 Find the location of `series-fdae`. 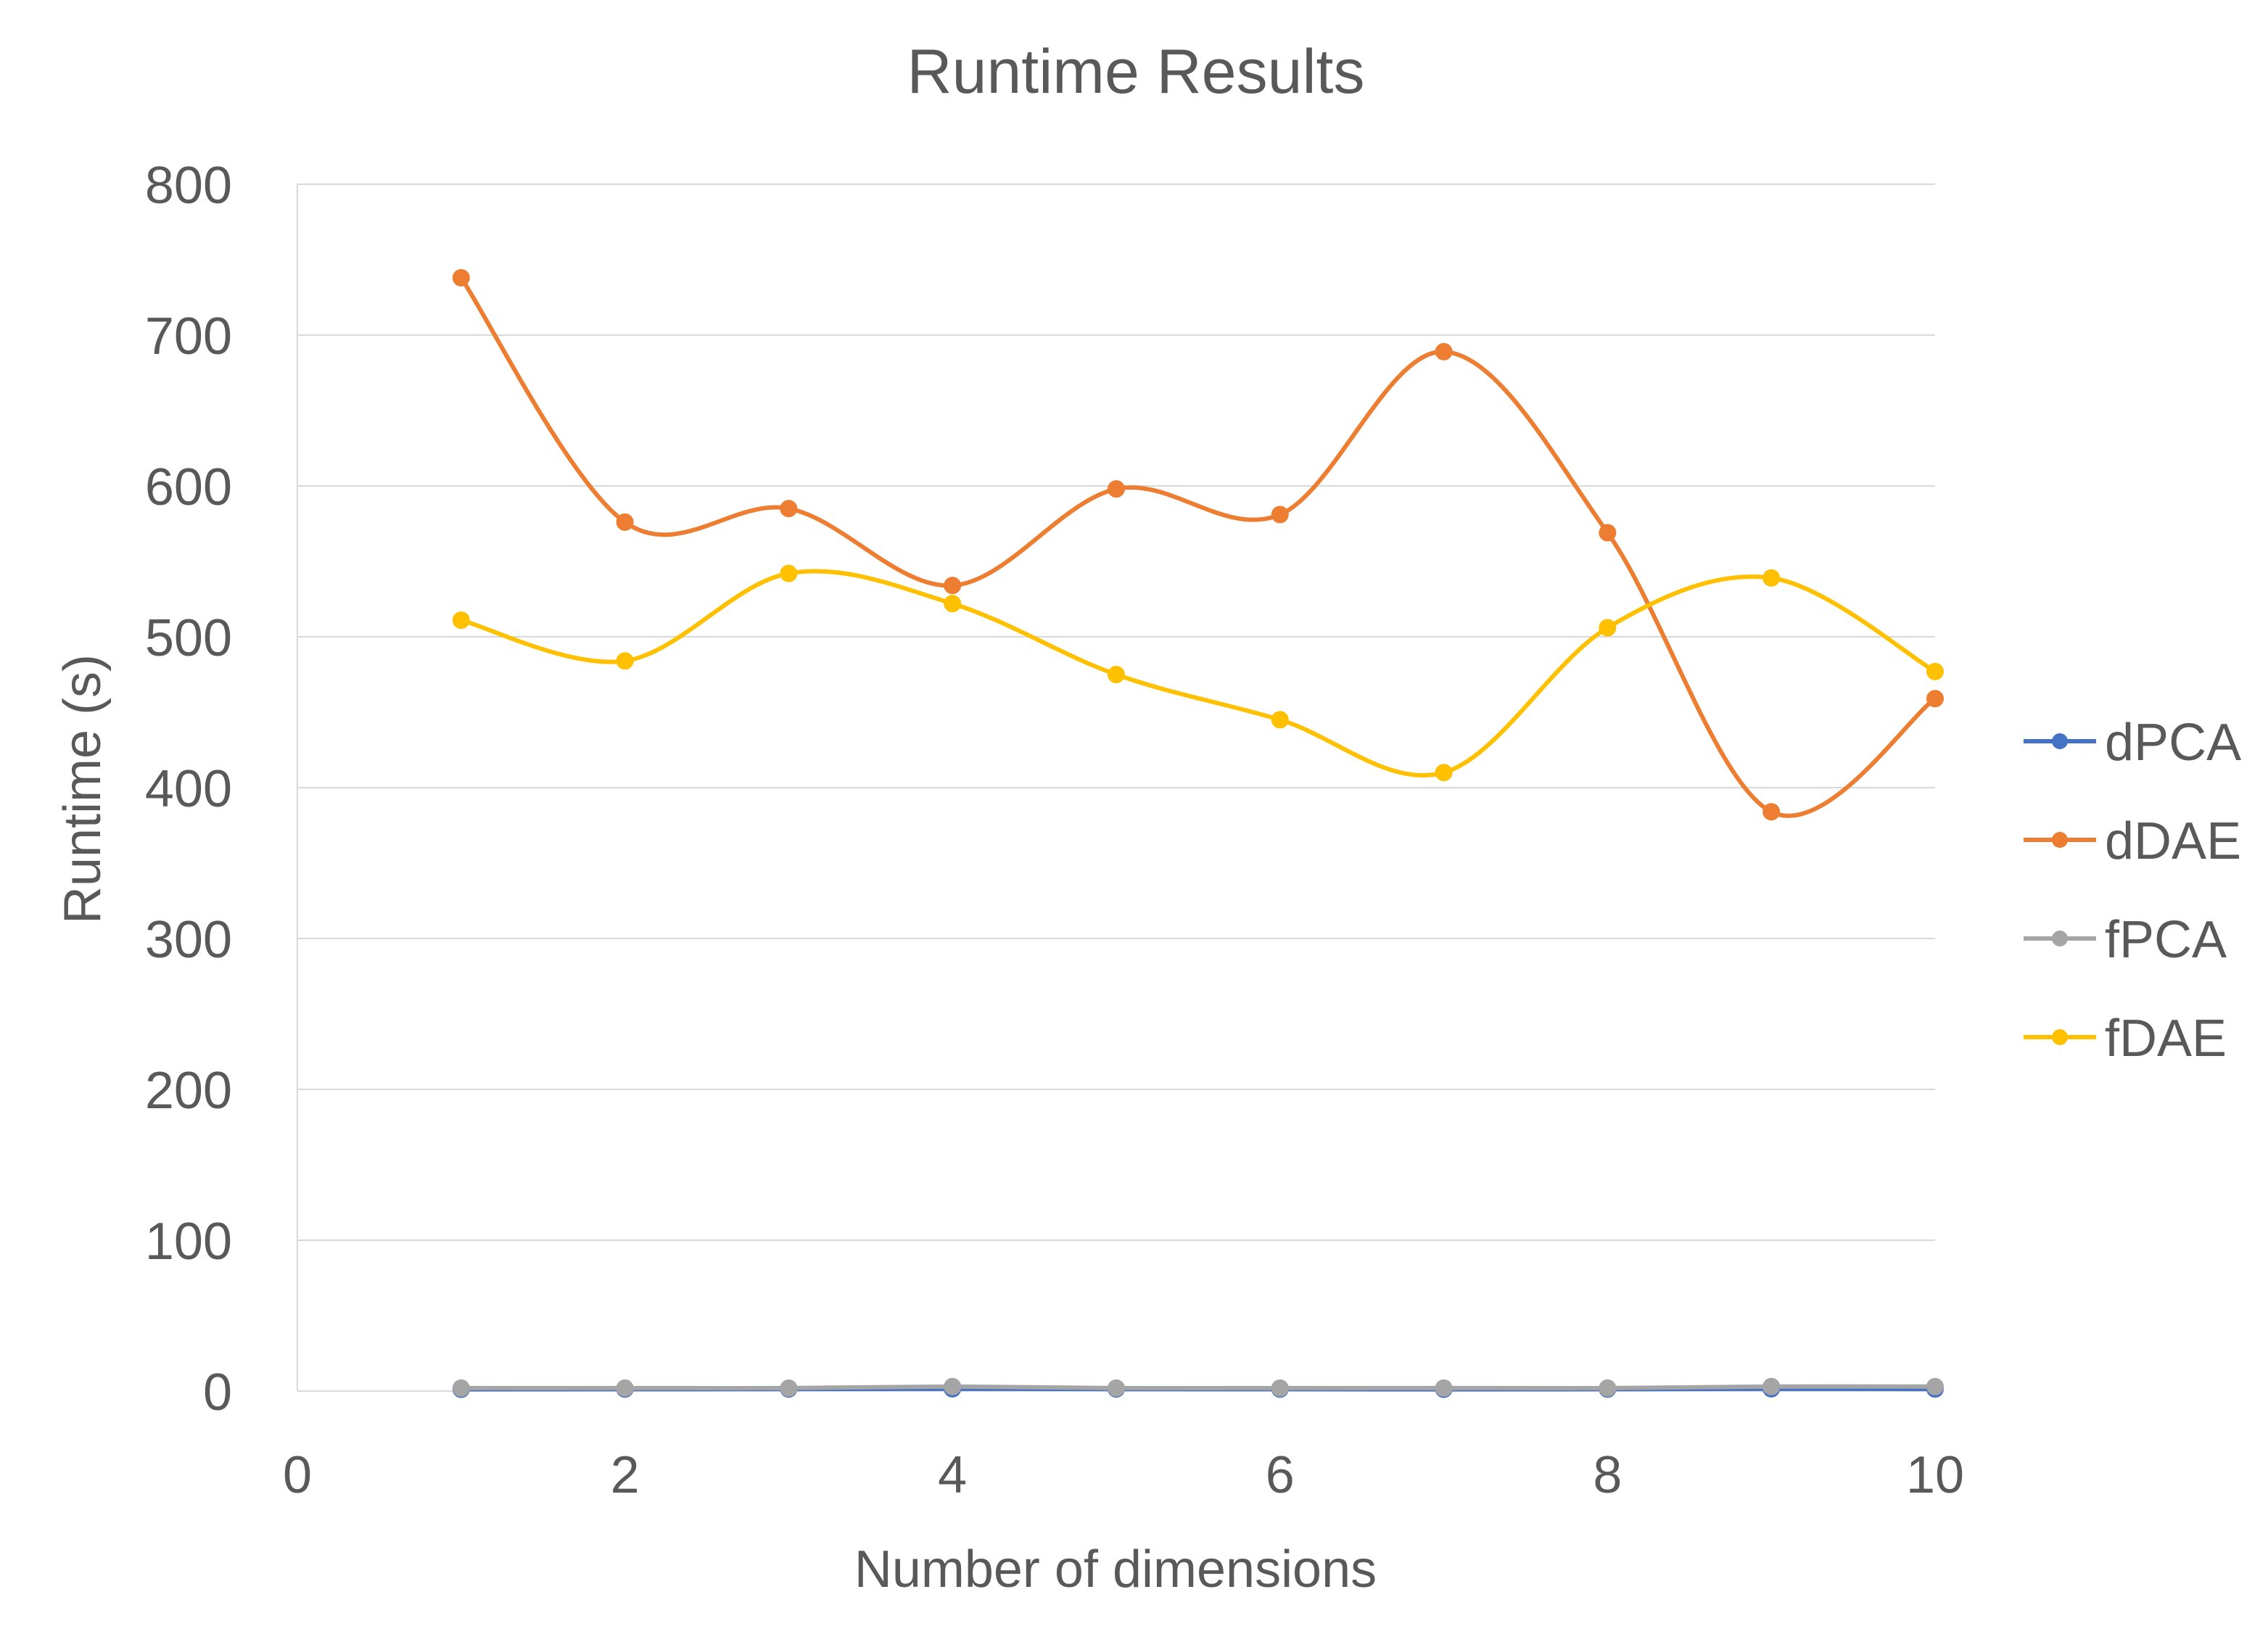

series-fdae is located at coordinates (1198, 673).